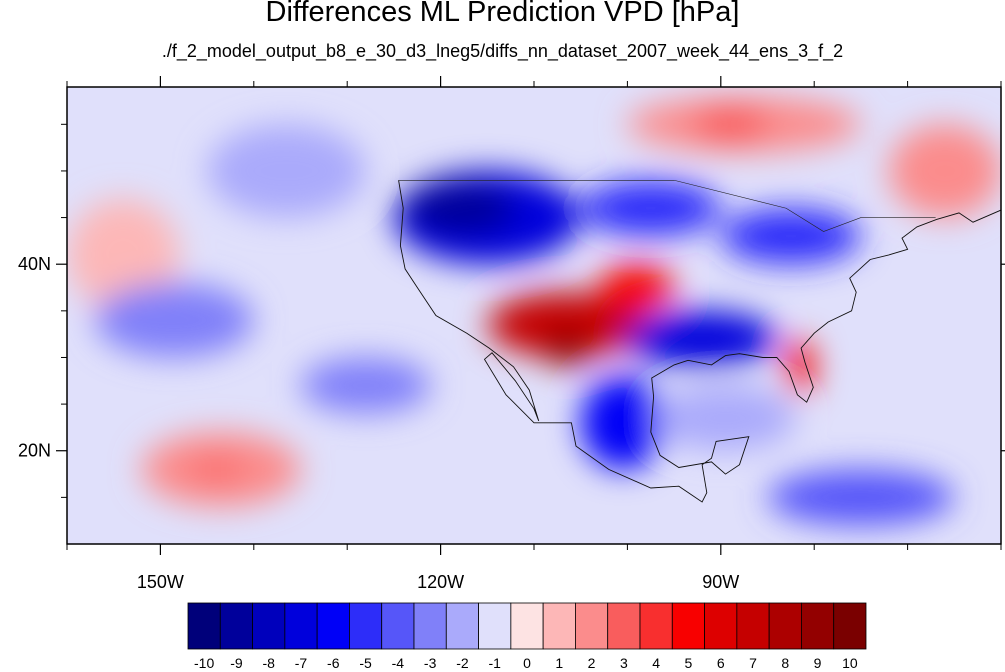  Describe the element at coordinates (123, 254) in the screenshot. I see `region-pacific-positive-west` at that location.